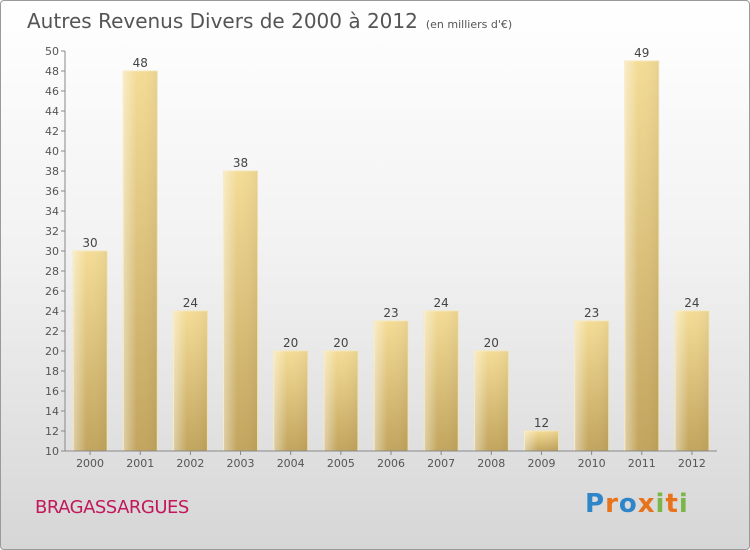 This screenshot has height=550, width=750. I want to click on y-tick-label: 32, so click(52, 231).